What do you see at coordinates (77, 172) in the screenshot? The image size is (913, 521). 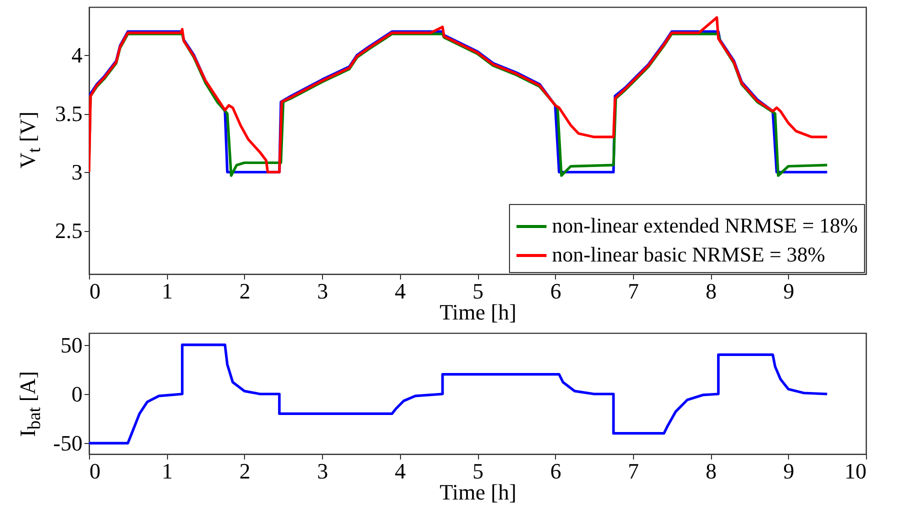 I see `y-tick-label: 3` at bounding box center [77, 172].